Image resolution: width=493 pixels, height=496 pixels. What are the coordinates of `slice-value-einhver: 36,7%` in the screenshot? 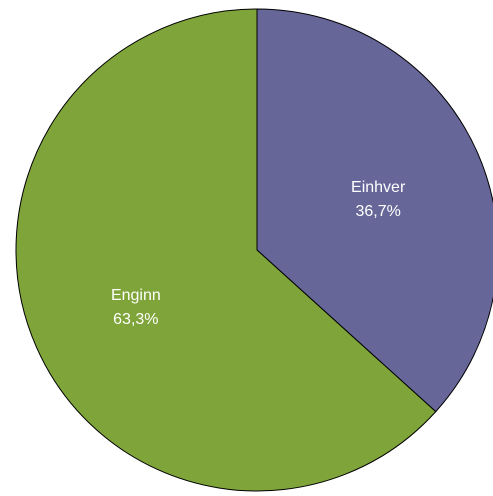 It's located at (377, 211).